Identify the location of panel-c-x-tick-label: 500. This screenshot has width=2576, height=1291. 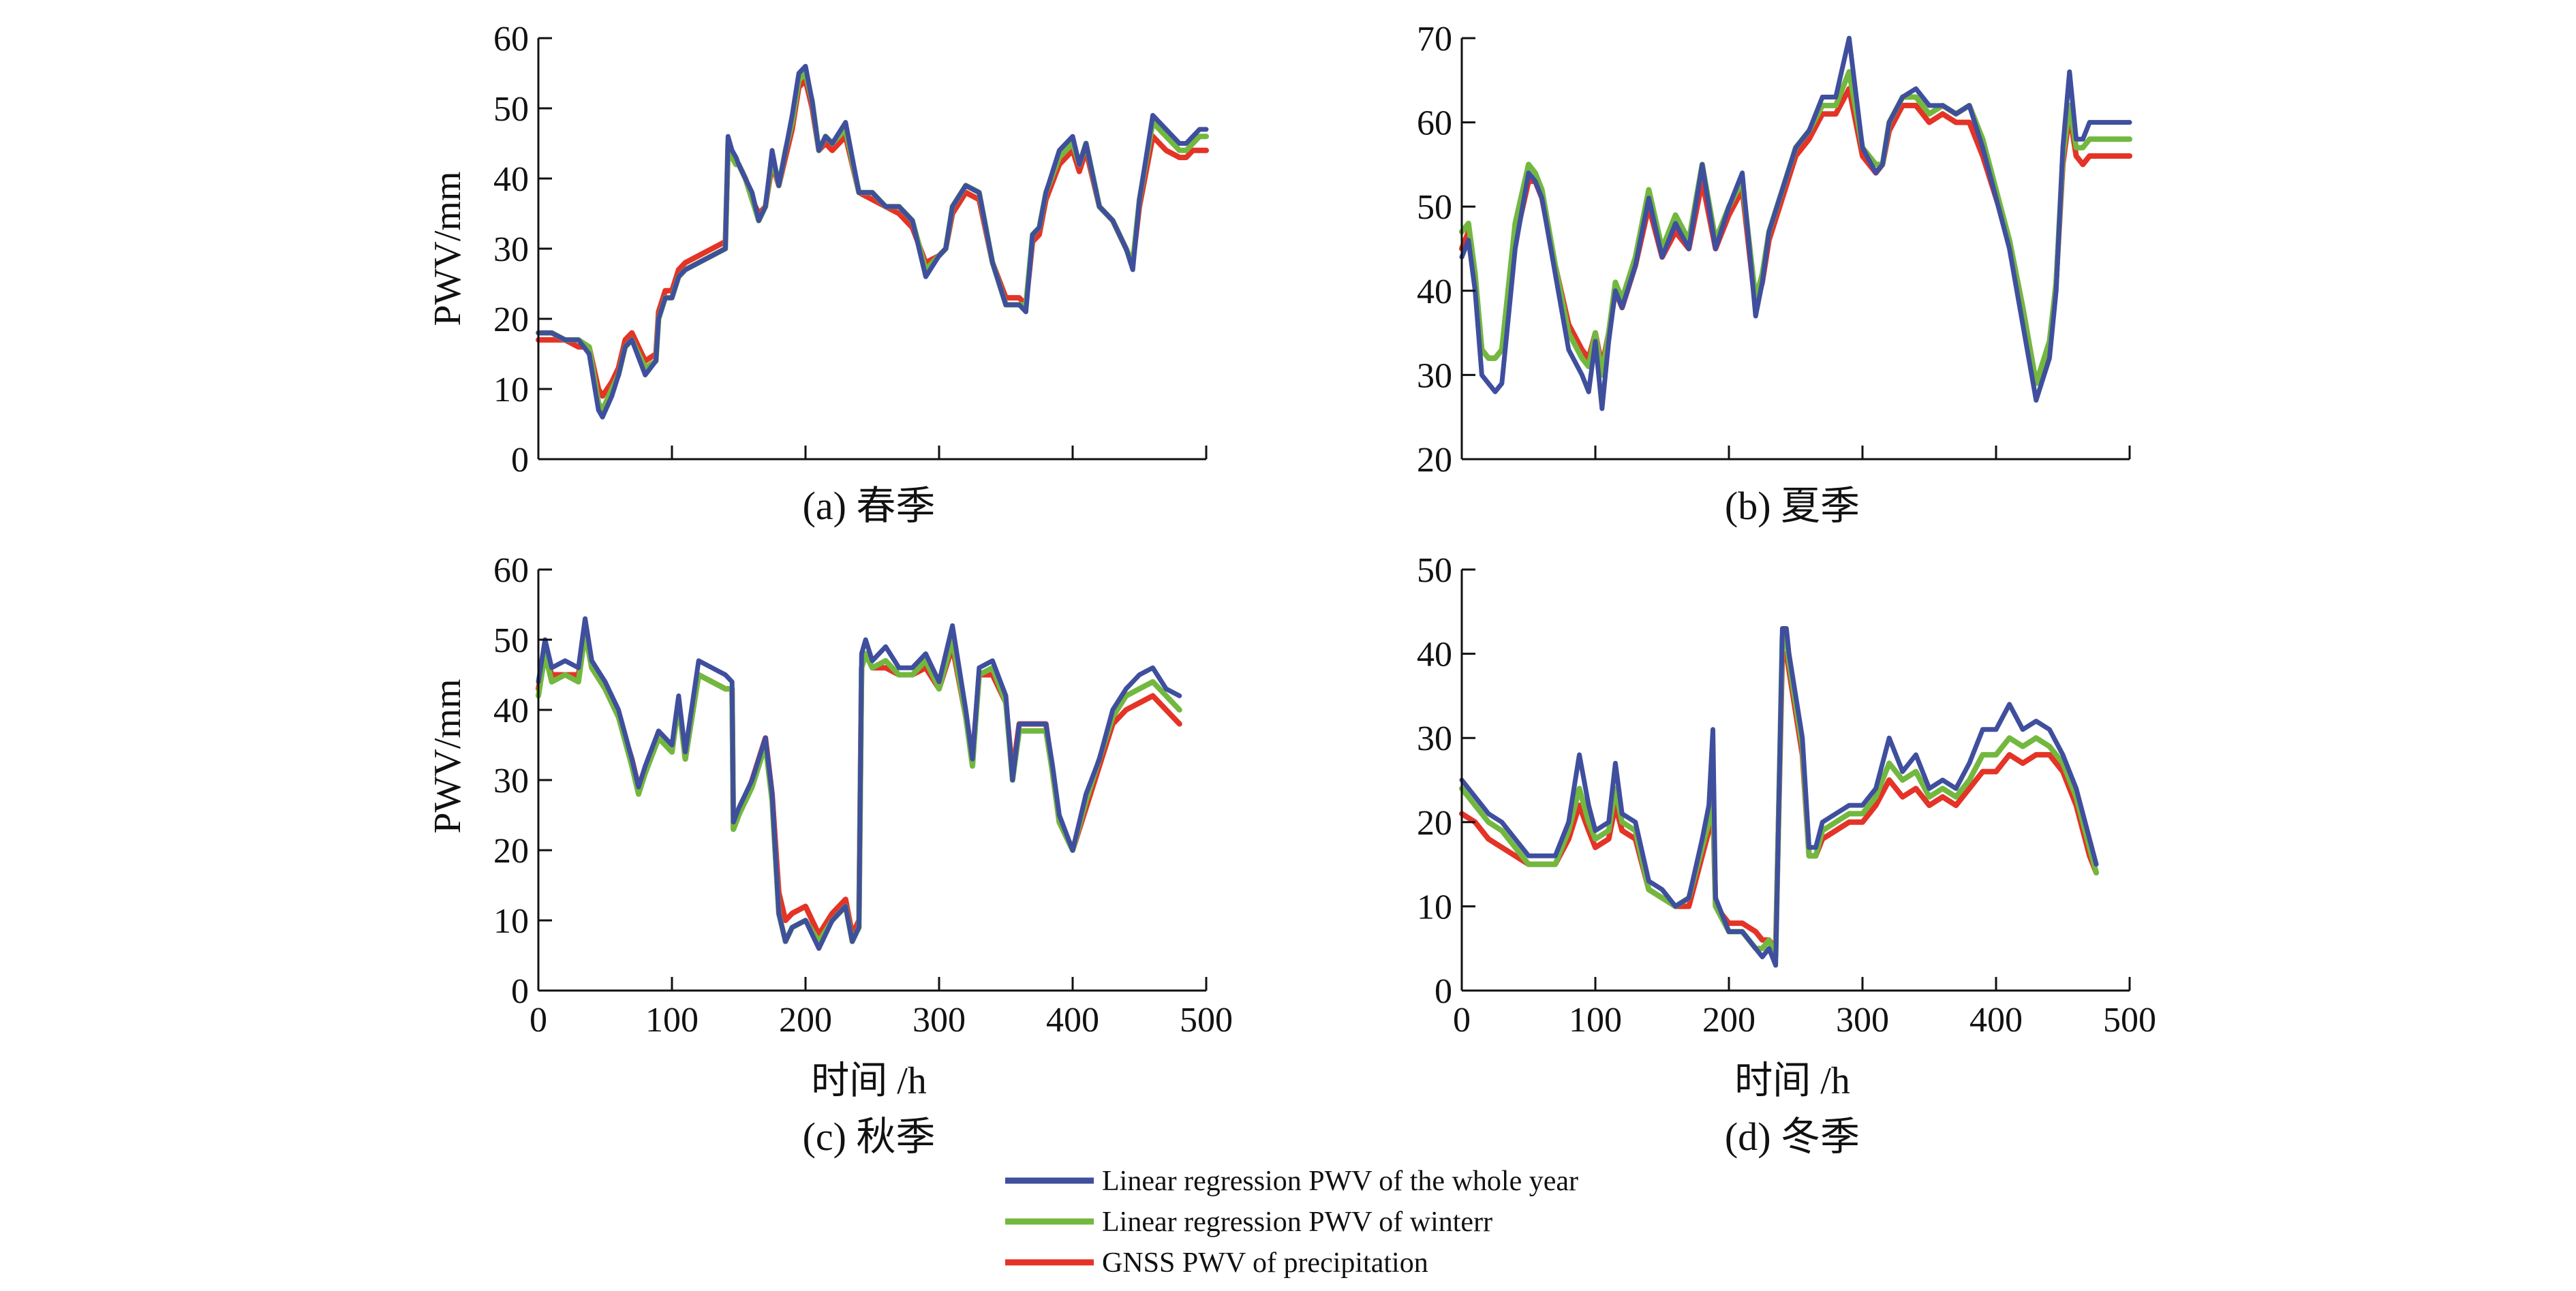
(1206, 1021).